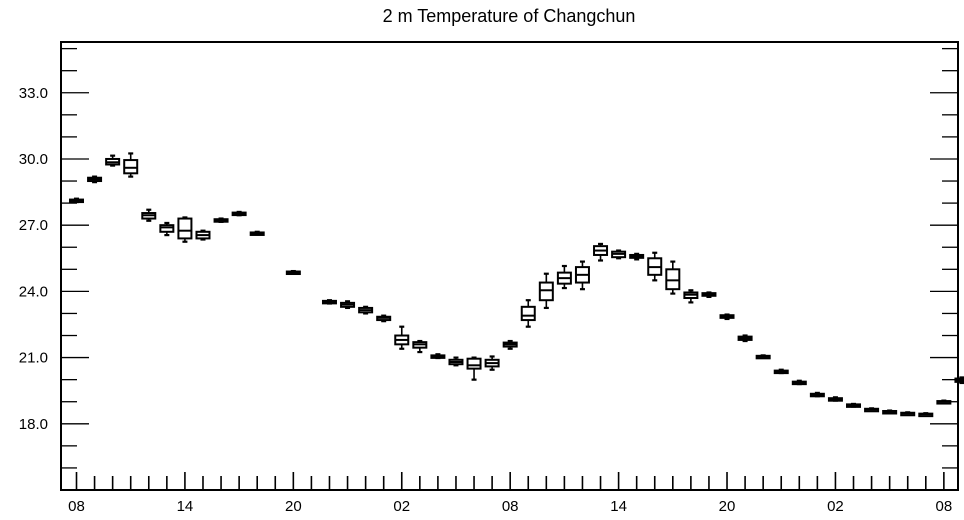  Describe the element at coordinates (33, 225) in the screenshot. I see `y-tick-label: 27.0` at that location.